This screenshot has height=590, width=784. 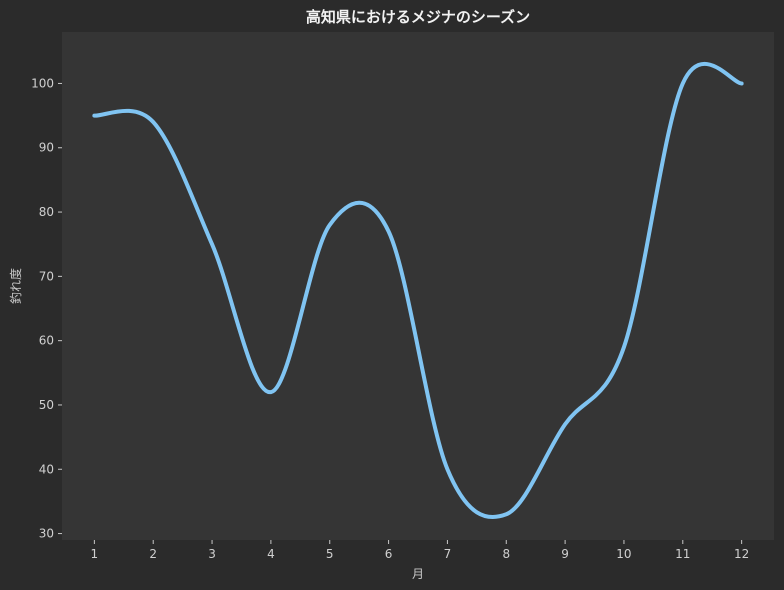 I want to click on y-tick-label: 40, so click(x=46, y=469).